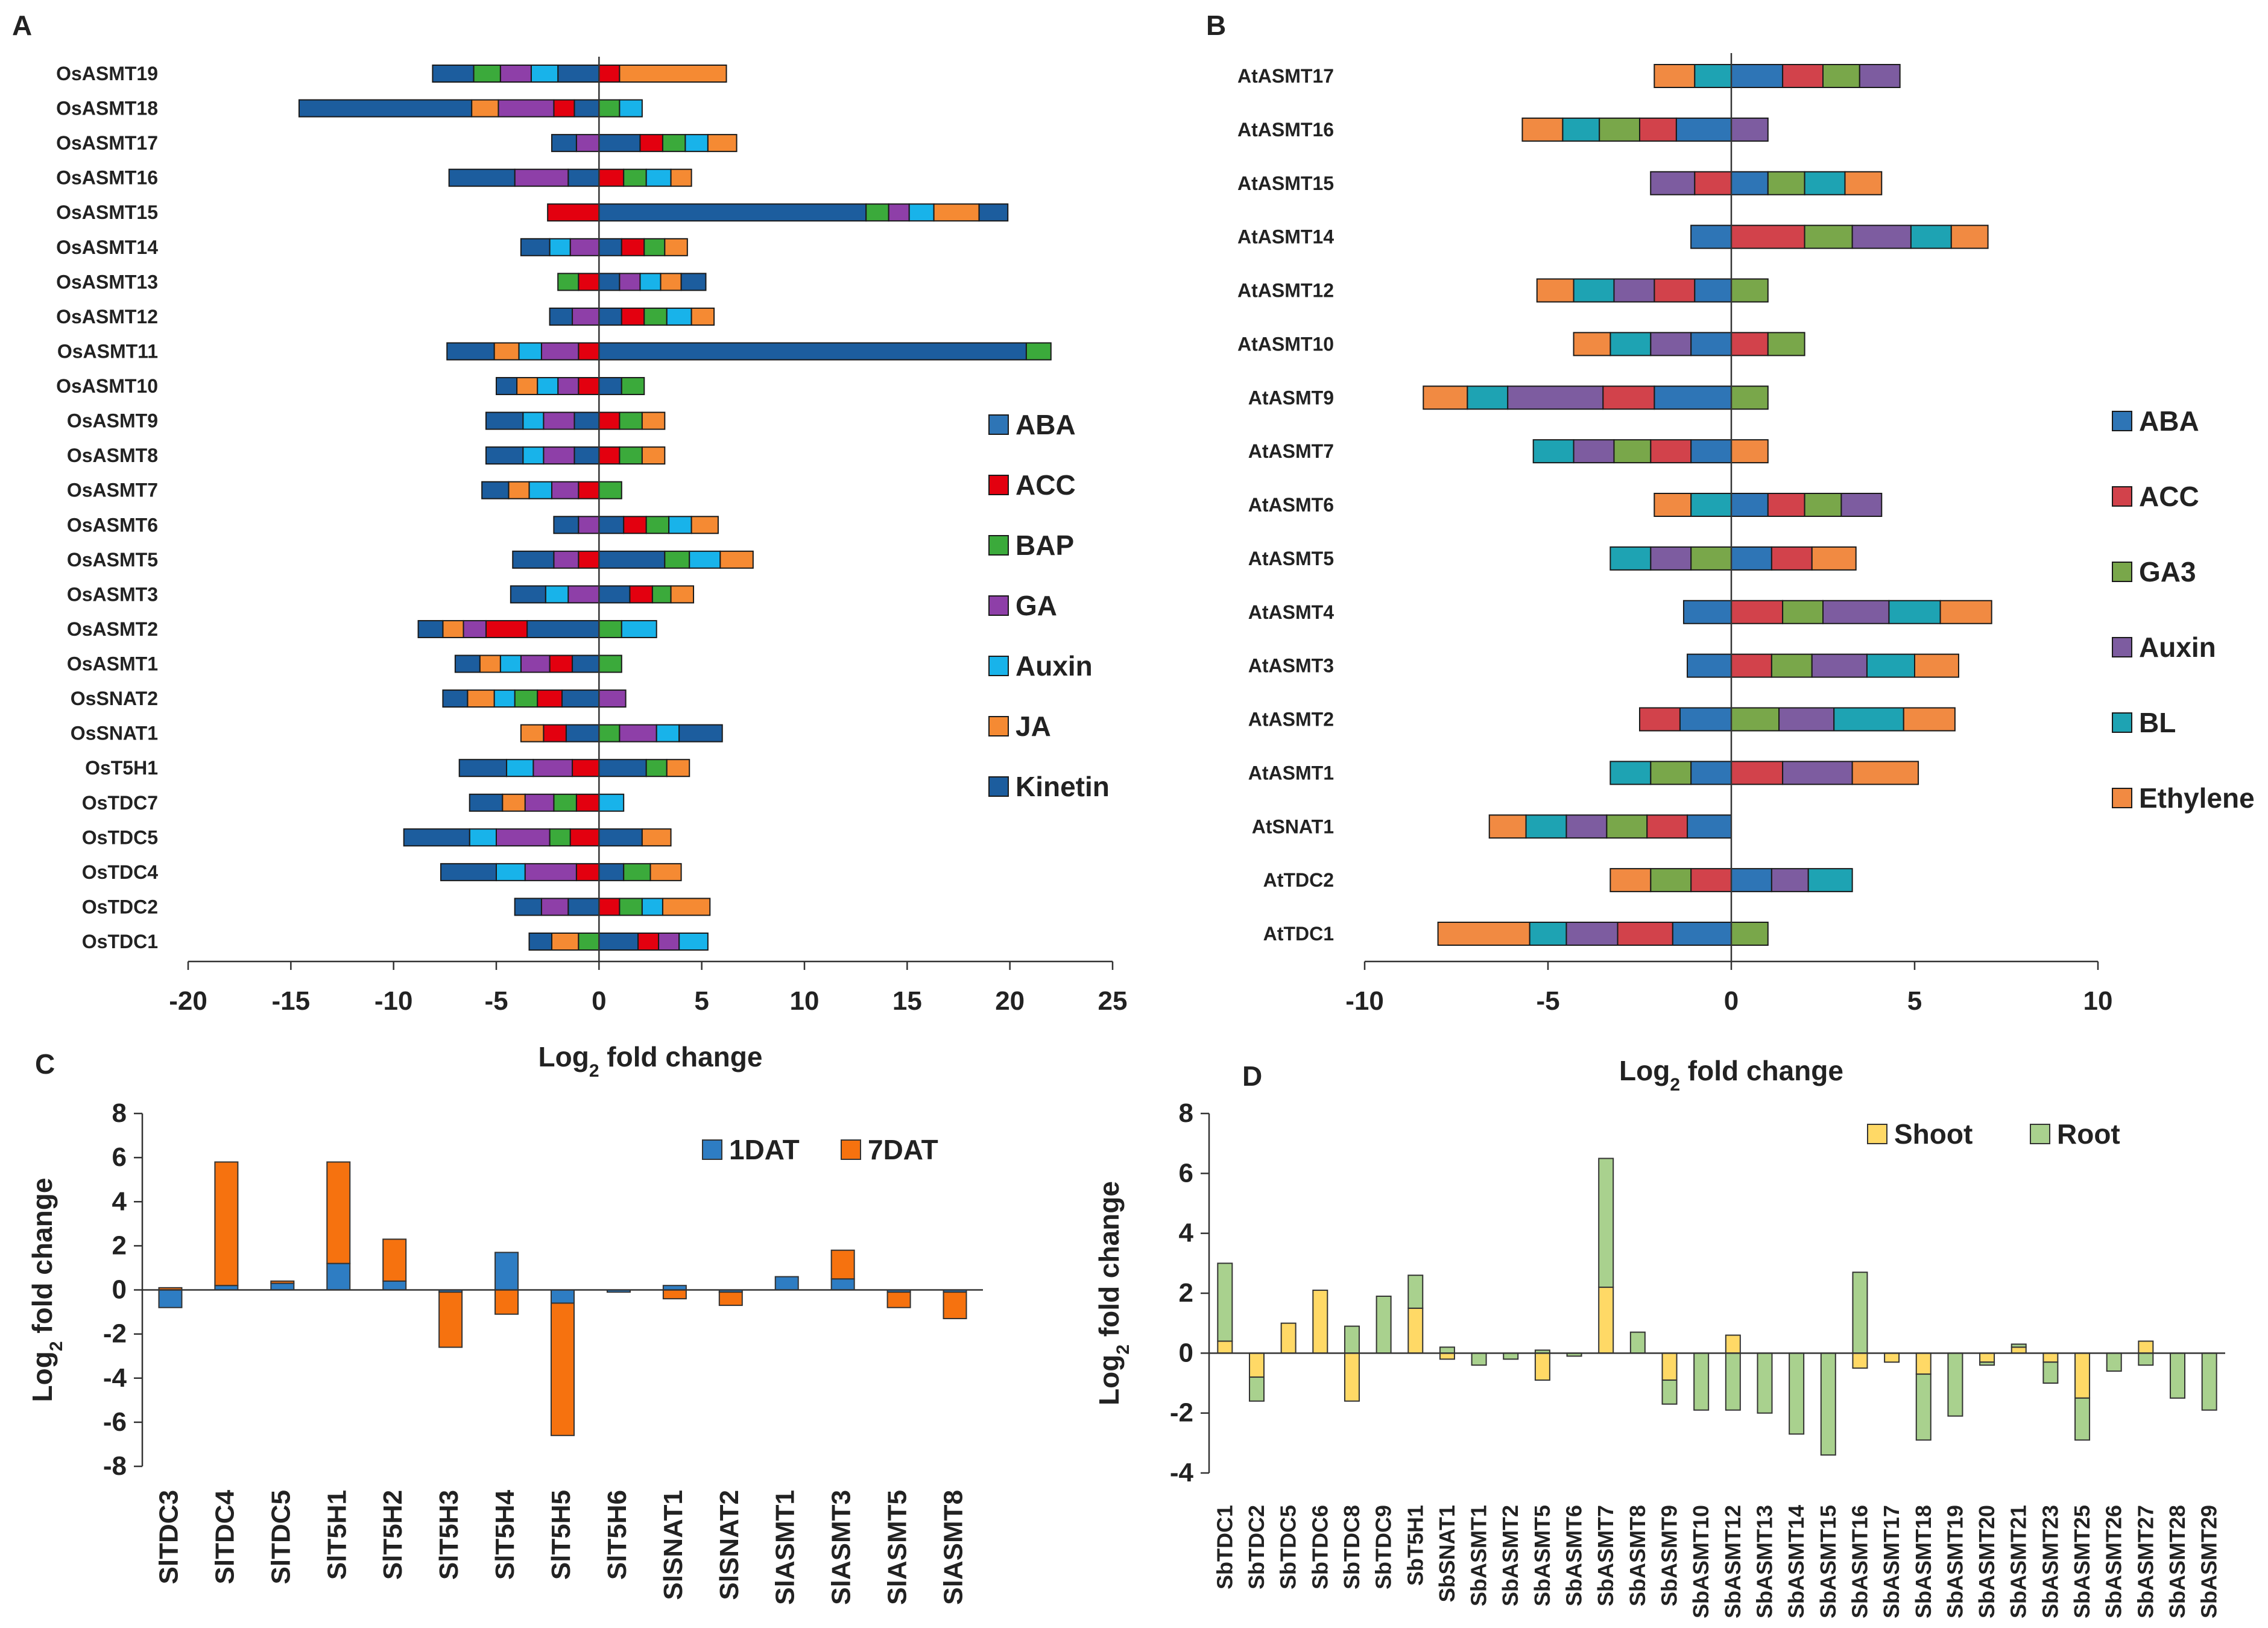 The width and height of the screenshot is (2268, 1628). Describe the element at coordinates (2122, 496) in the screenshot. I see `legend-swatch-acc` at that location.